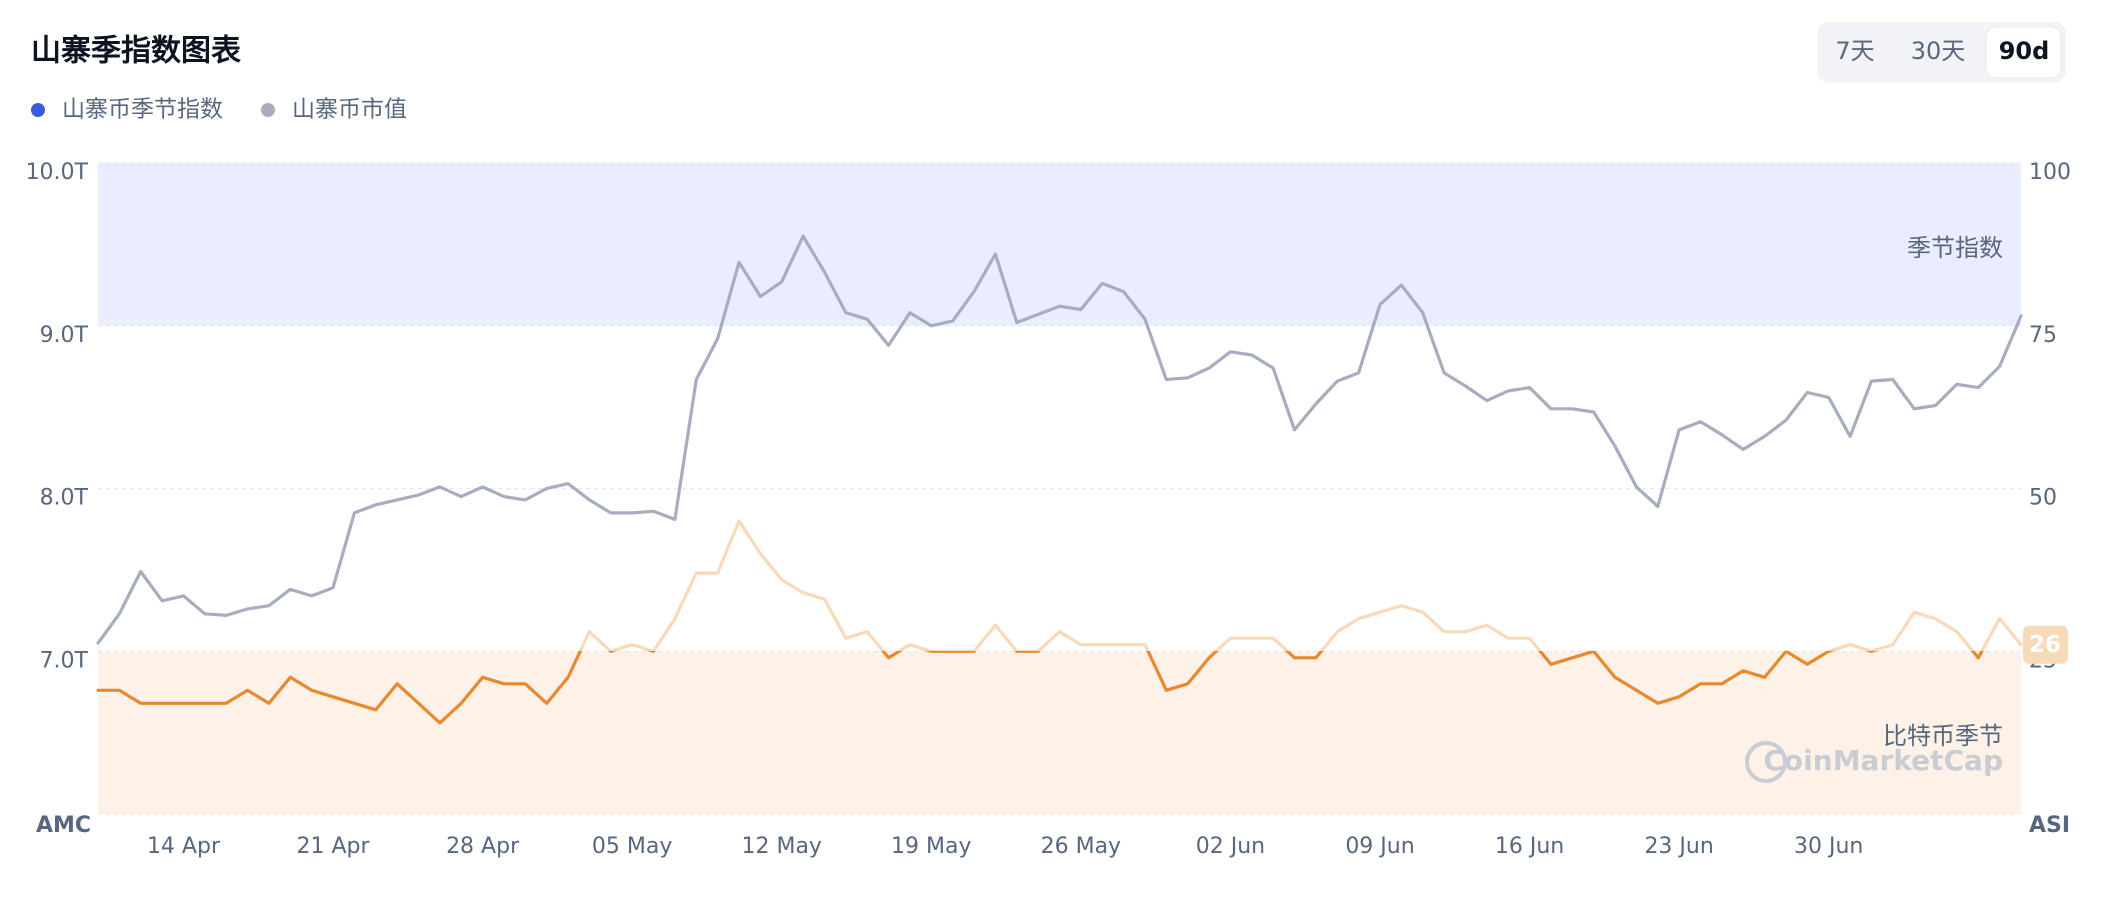 The height and width of the screenshot is (908, 2110). What do you see at coordinates (1081, 846) in the screenshot?
I see `x-tick-label: 26 May` at bounding box center [1081, 846].